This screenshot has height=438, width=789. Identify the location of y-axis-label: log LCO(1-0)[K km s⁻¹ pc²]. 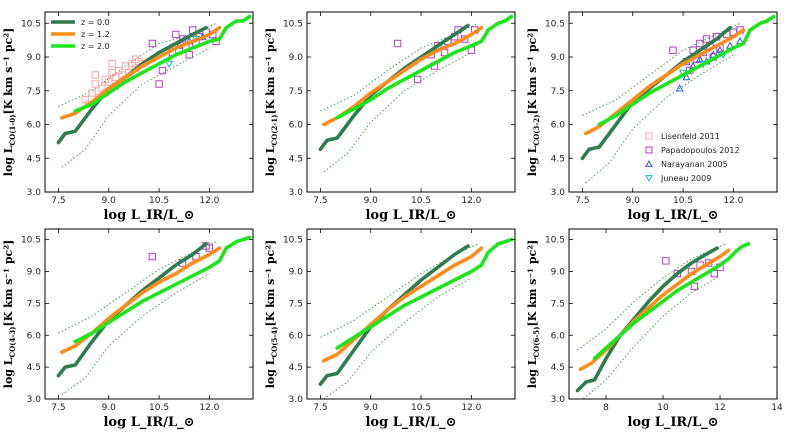
(9, 102).